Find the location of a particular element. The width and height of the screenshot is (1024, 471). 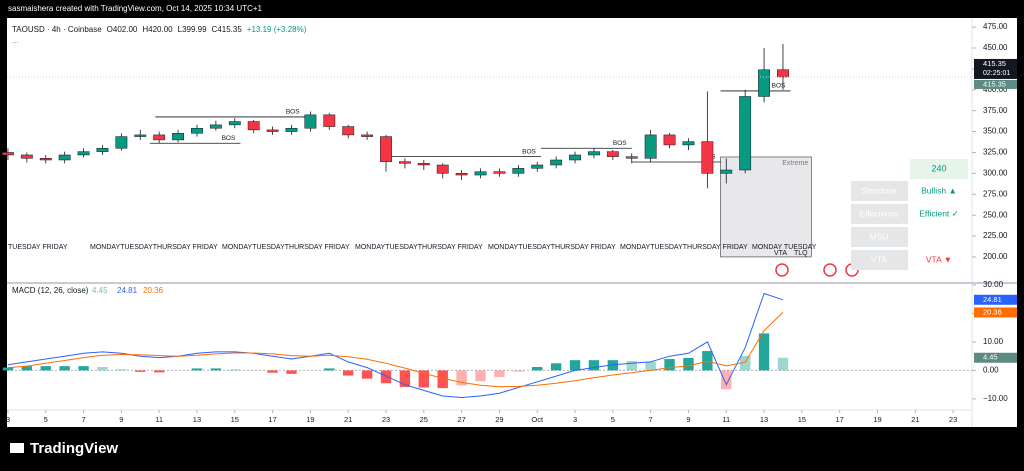

price-box is located at coordinates (995, 84).